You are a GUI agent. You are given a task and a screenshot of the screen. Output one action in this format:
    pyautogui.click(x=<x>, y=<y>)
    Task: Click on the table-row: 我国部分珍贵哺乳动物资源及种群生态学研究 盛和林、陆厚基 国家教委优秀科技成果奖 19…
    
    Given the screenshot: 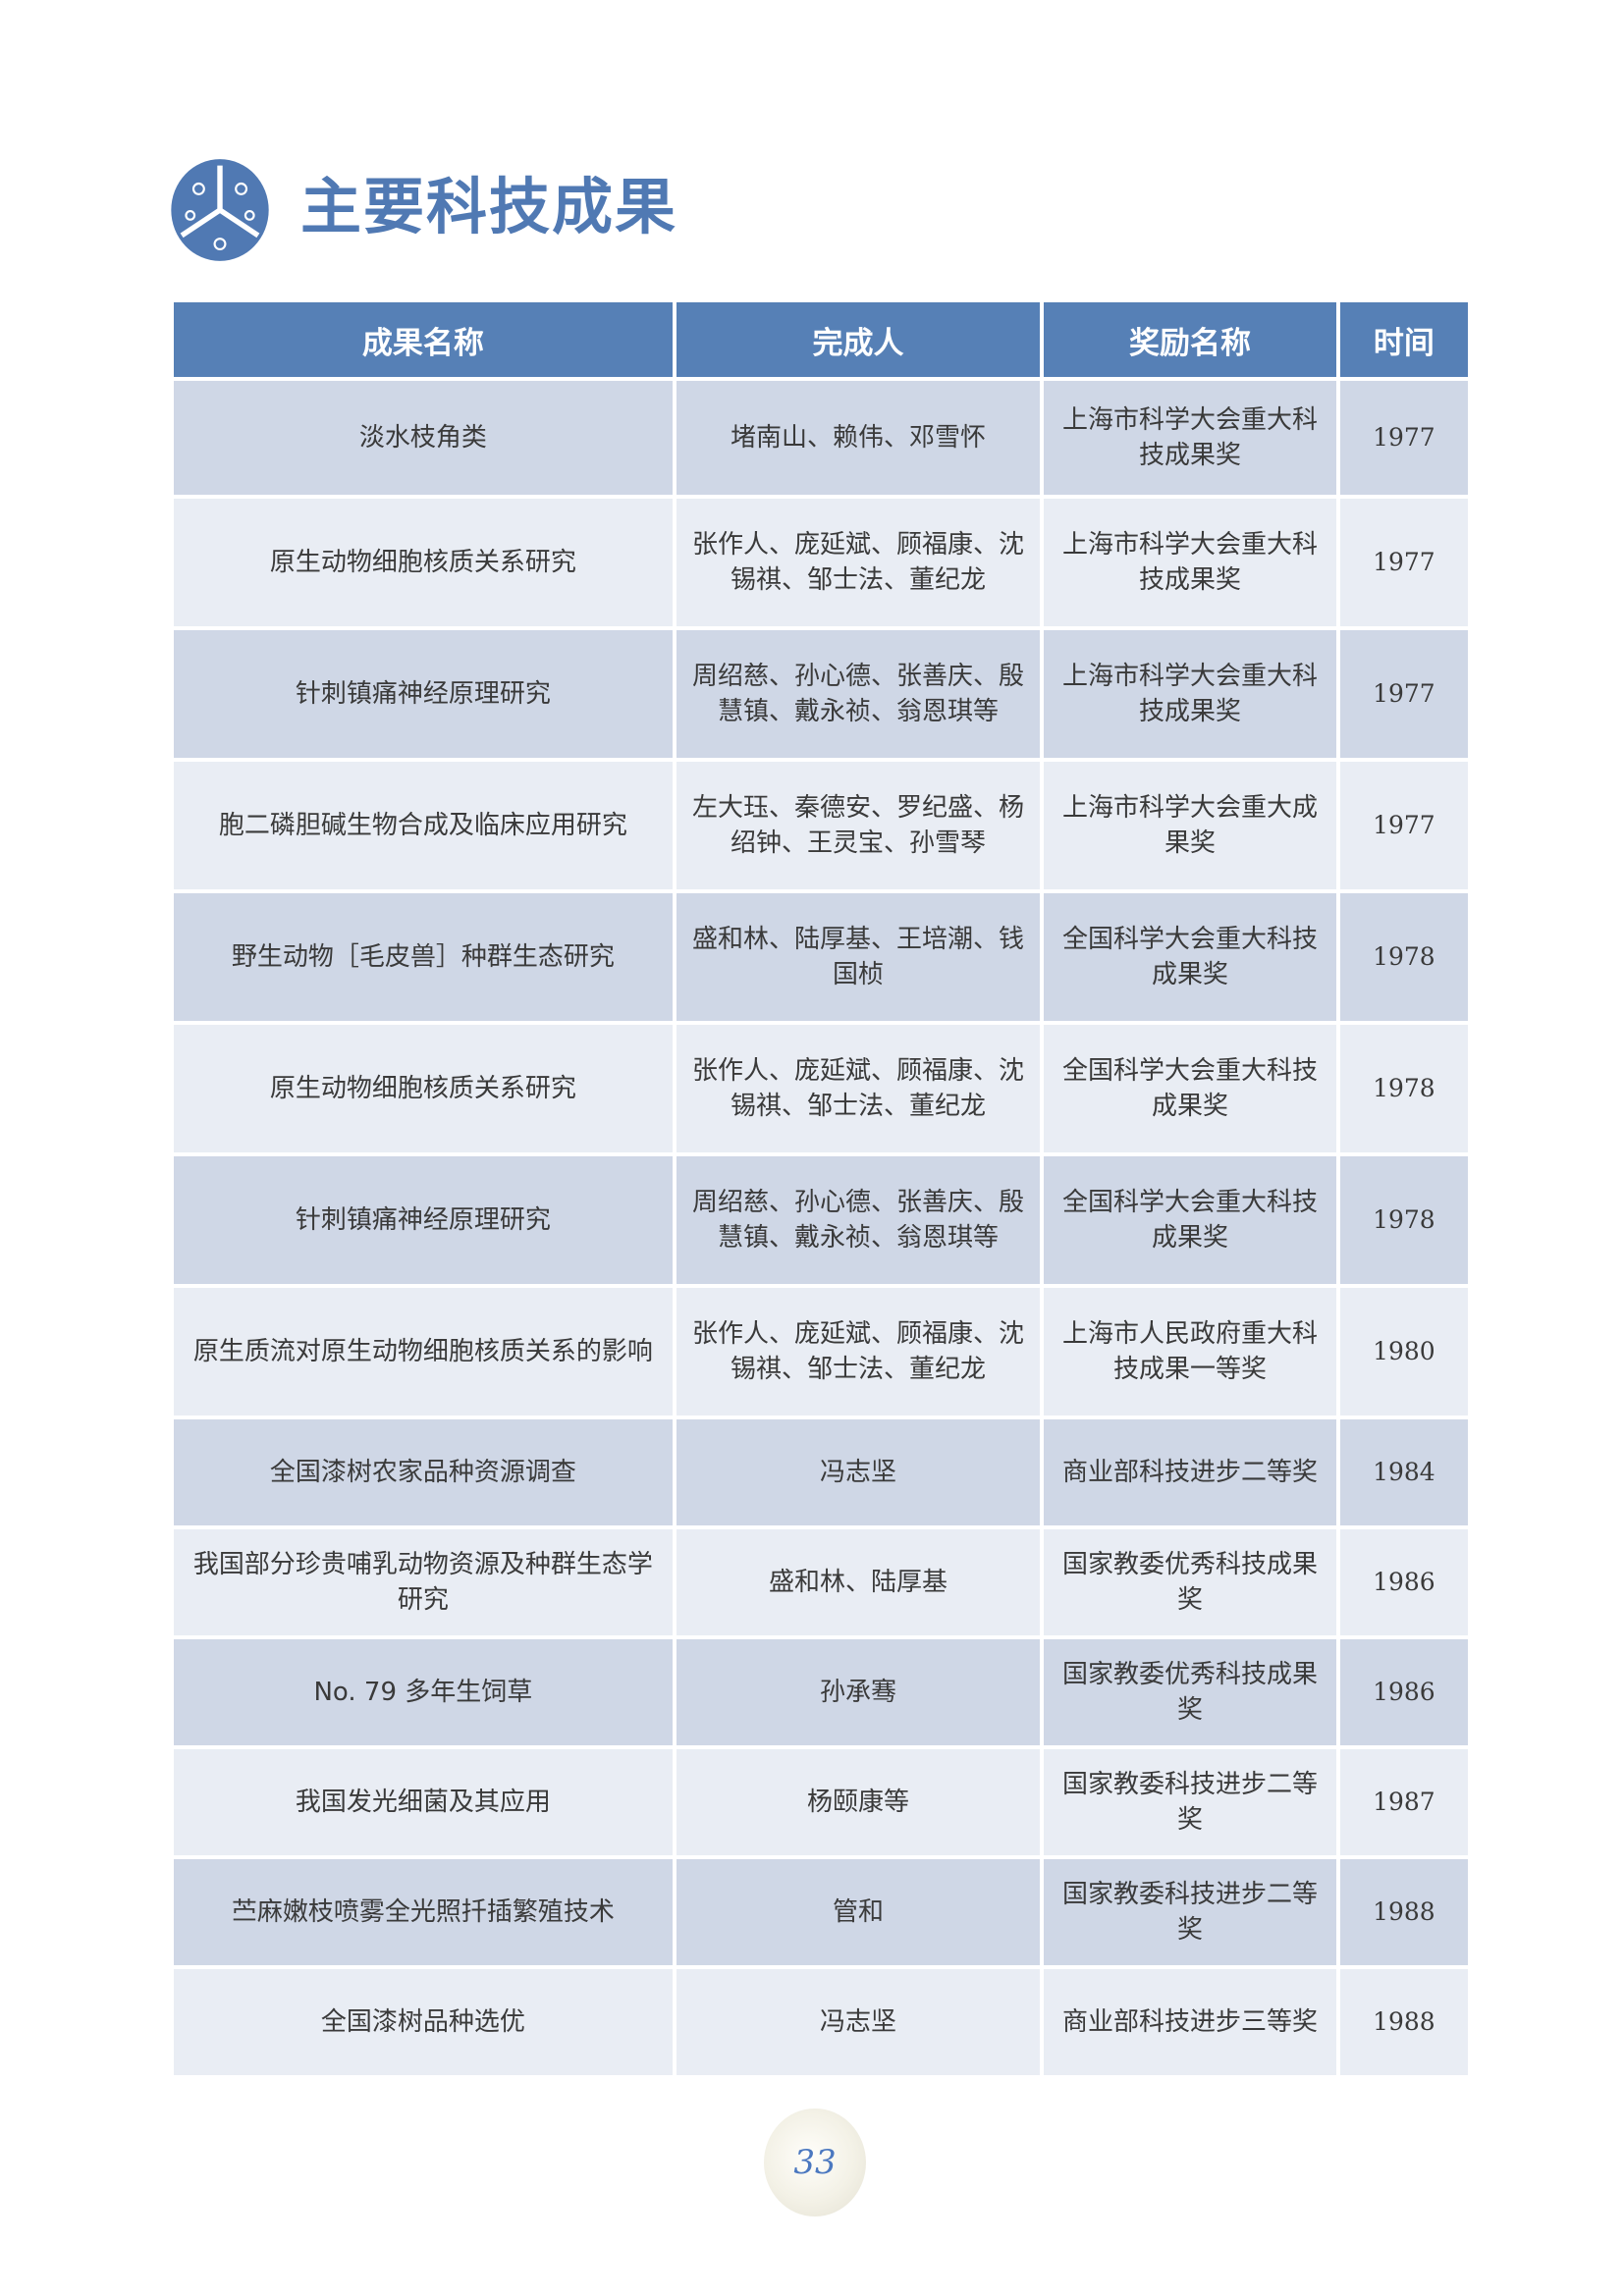 What is the action you would take?
    pyautogui.click(x=821, y=1582)
    